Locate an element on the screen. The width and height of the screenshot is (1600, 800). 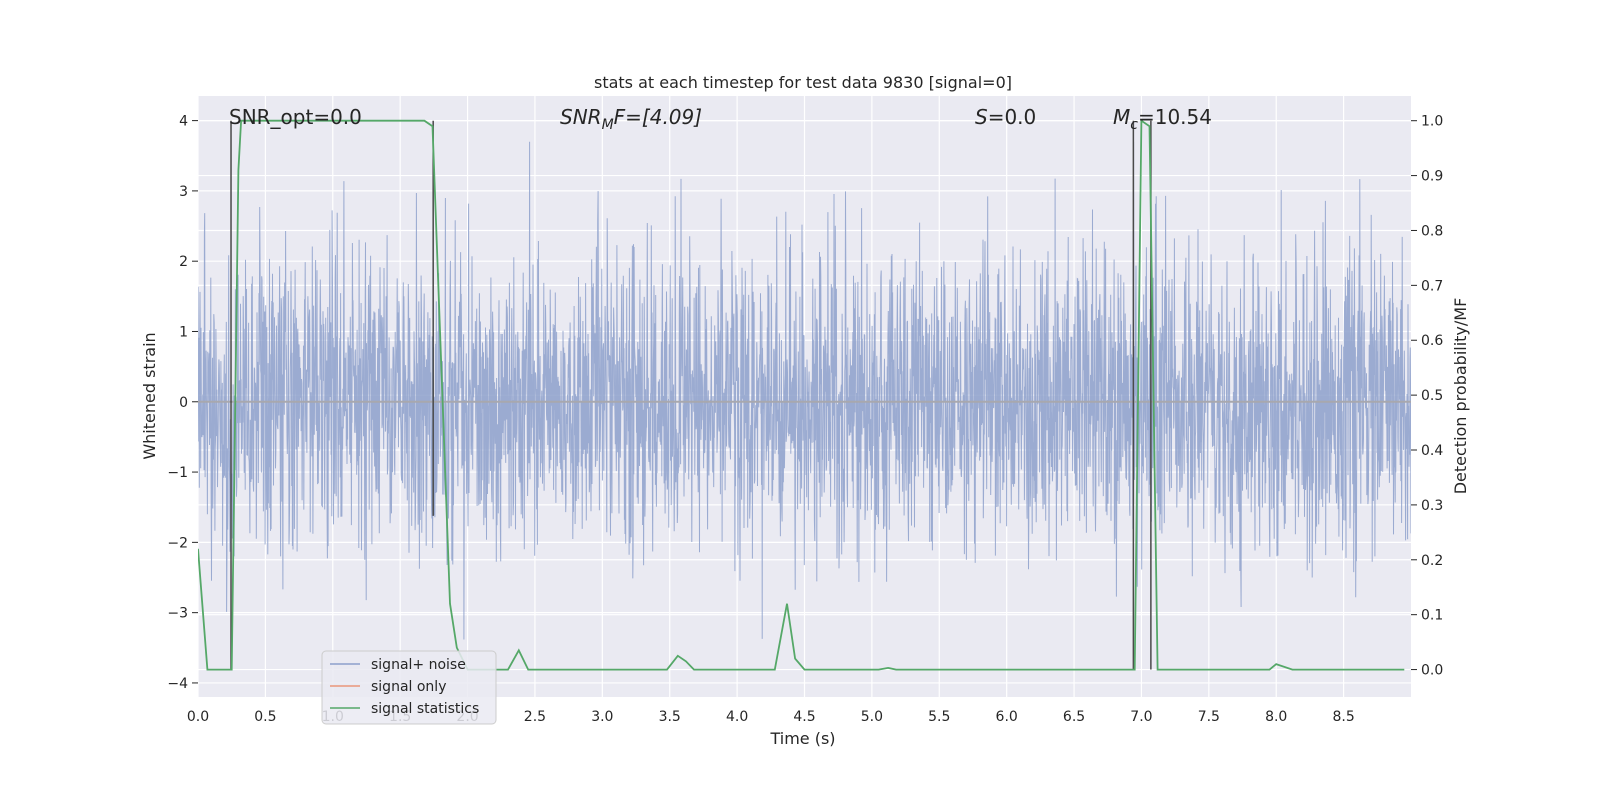
x-tick-label: 4.0 is located at coordinates (737, 717).